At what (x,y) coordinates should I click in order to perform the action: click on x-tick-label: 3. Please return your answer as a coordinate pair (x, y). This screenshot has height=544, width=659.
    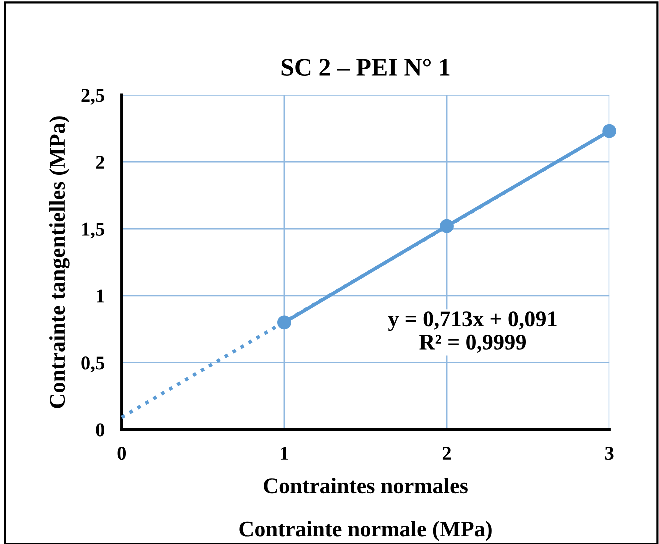
    Looking at the image, I should click on (609, 453).